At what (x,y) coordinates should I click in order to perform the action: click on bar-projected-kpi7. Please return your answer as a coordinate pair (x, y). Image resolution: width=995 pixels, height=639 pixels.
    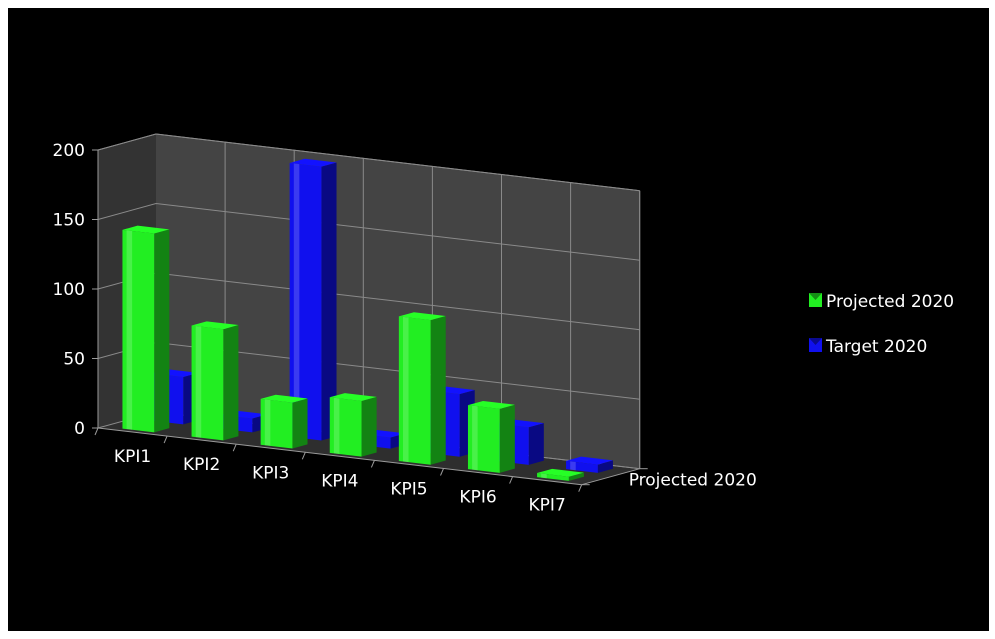
    Looking at the image, I should click on (560, 474).